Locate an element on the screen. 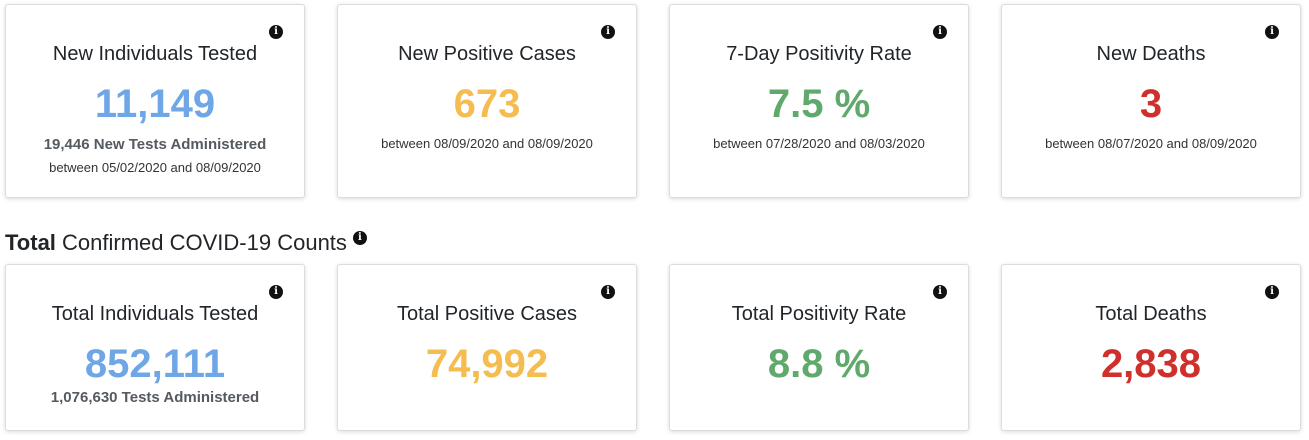 This screenshot has width=1309, height=440. section-heading-bold: Total is located at coordinates (30, 242).